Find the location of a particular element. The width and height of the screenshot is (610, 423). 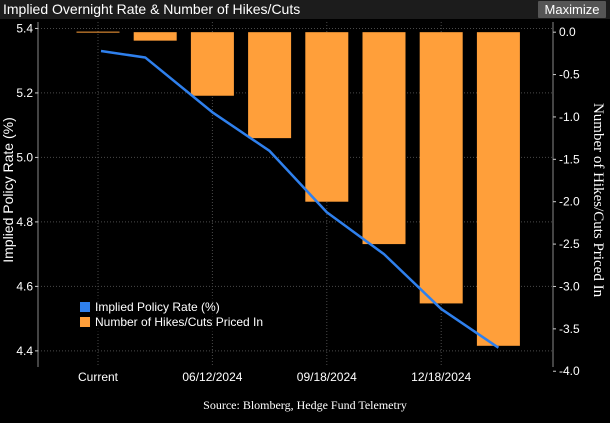

left-axis-label: Implied Policy Rate (%) is located at coordinates (8, 190).